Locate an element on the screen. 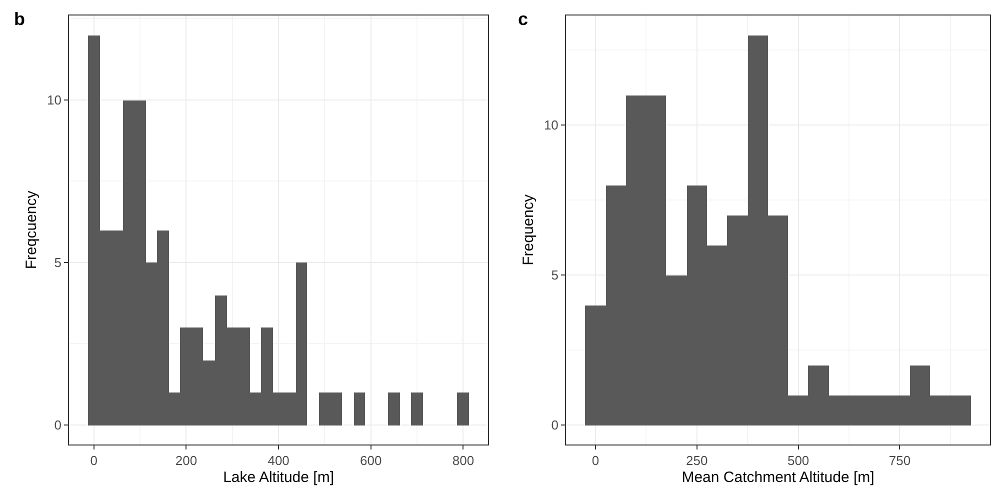  x-tick-label: 500 is located at coordinates (798, 460).